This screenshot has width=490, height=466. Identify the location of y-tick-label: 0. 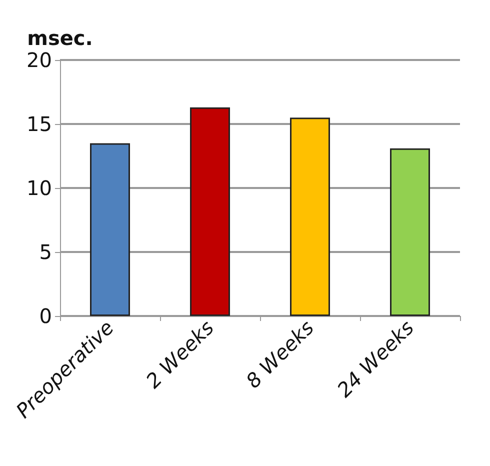
(45, 316).